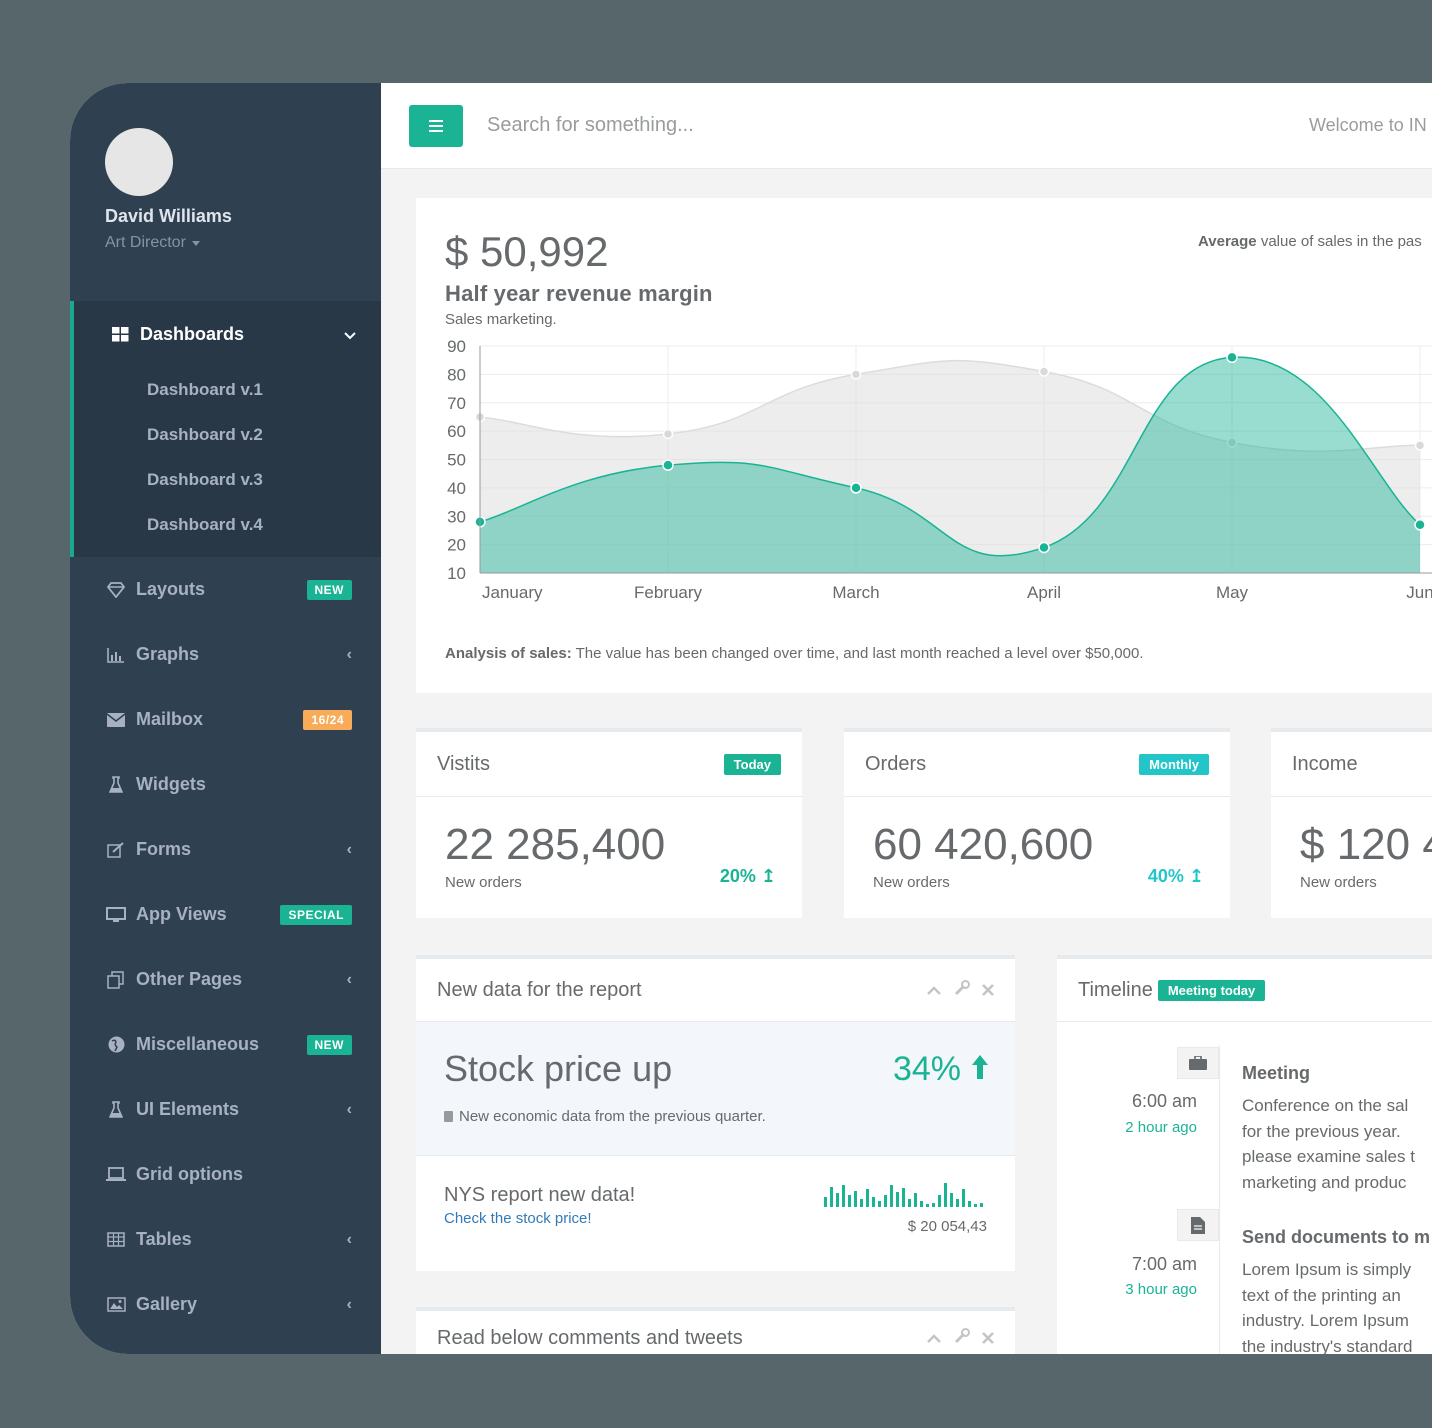  What do you see at coordinates (225, 979) in the screenshot?
I see `sidebar-item-other-pages: Other Pages ‹` at bounding box center [225, 979].